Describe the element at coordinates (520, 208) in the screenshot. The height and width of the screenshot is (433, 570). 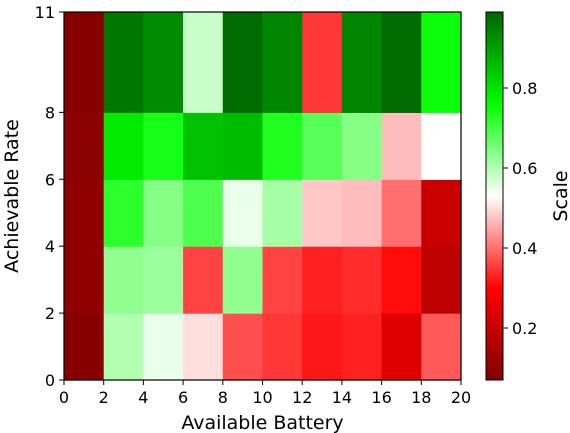
I see `colorbar-ticks: 0.2 0.4 0.6 0.8` at that location.